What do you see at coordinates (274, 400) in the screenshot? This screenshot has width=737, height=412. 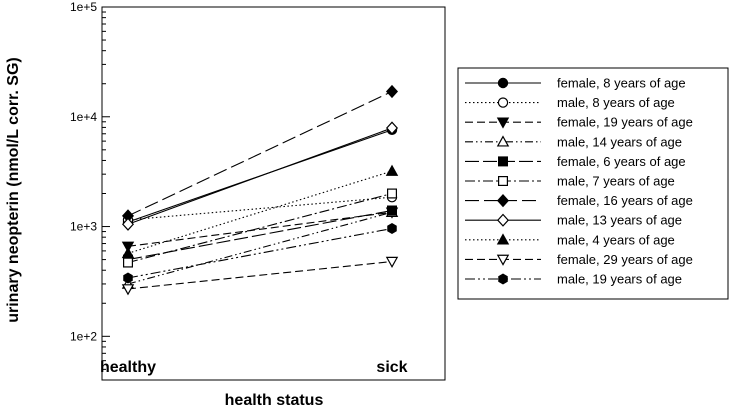 I see `x-axis-title: health status` at bounding box center [274, 400].